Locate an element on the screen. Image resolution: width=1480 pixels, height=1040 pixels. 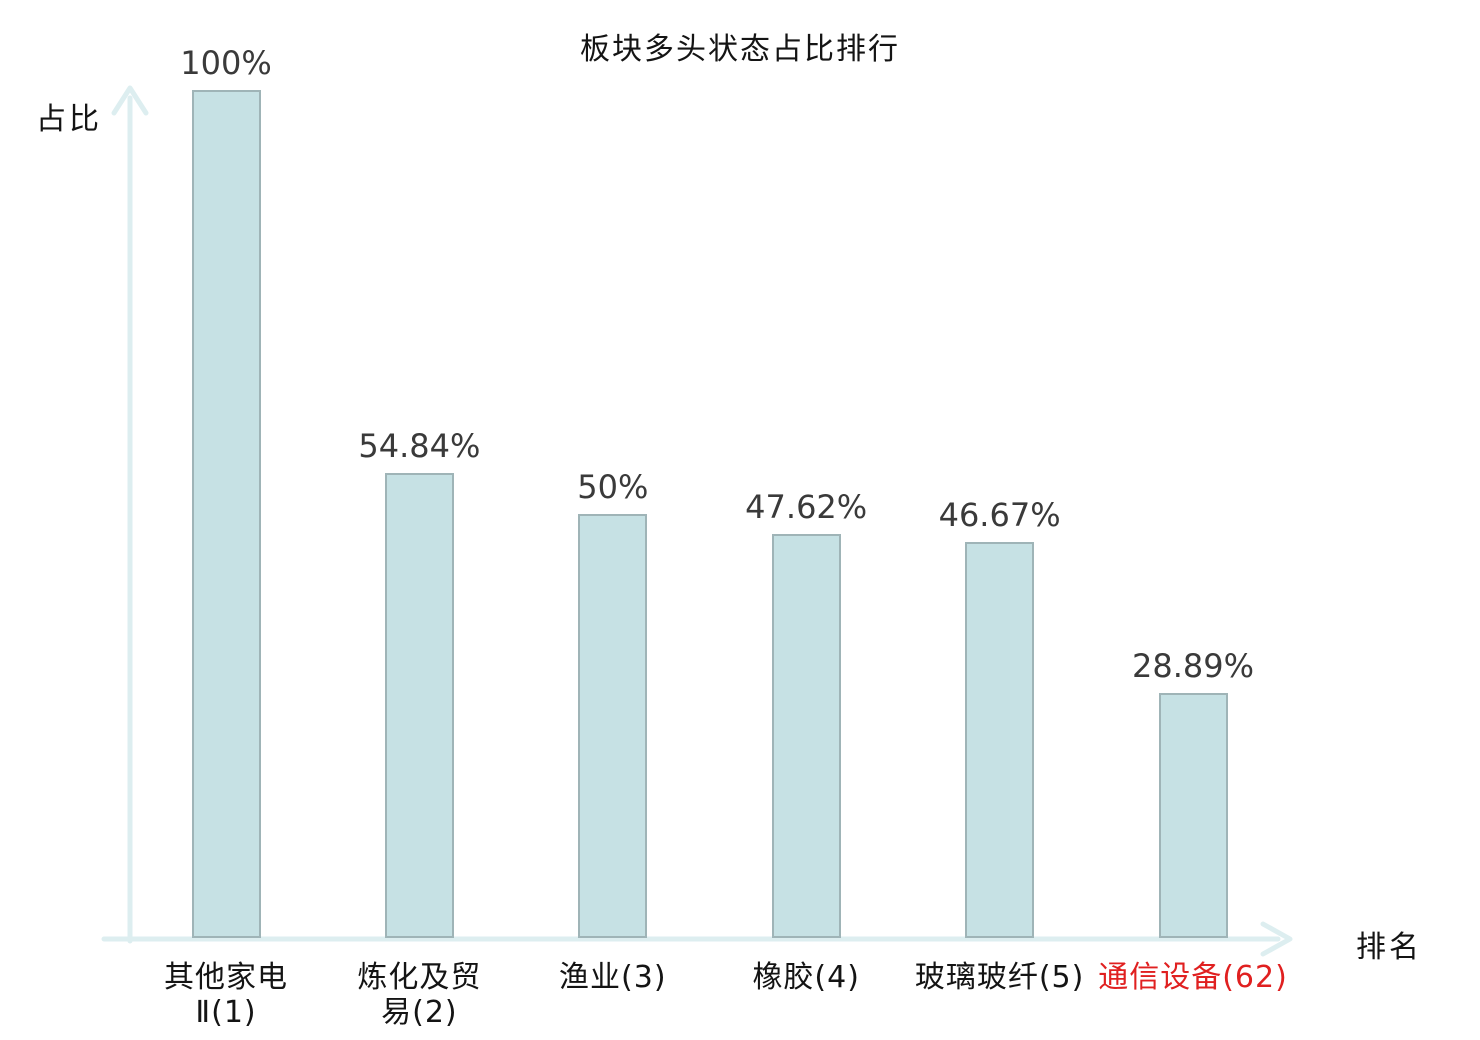
category-label: 玻璃玻纤(5) is located at coordinates (999, 977).